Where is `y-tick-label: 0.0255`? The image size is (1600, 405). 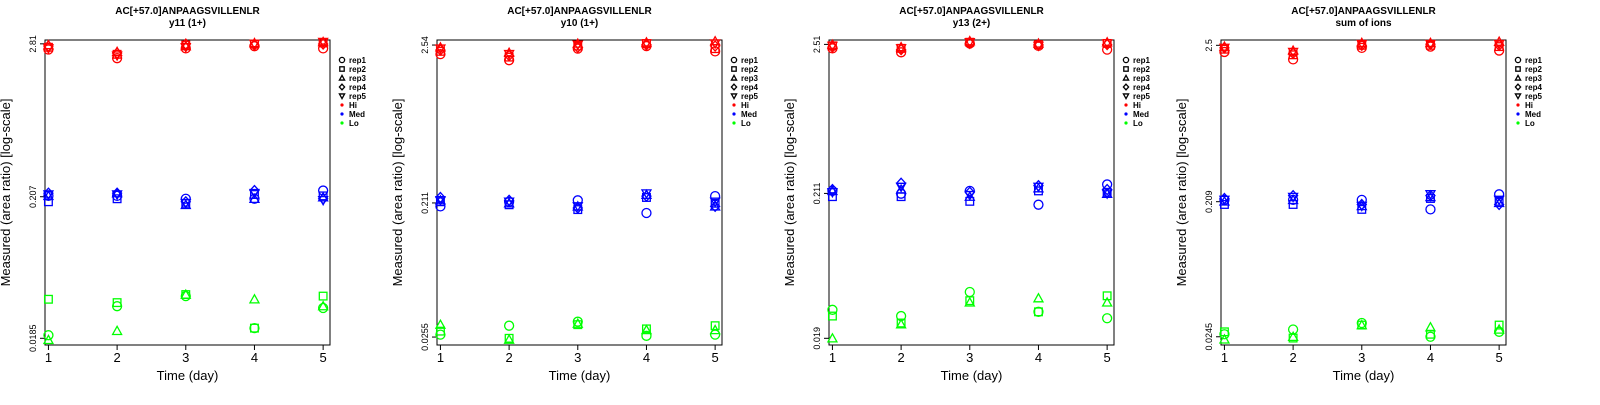 y-tick-label: 0.0255 is located at coordinates (425, 337).